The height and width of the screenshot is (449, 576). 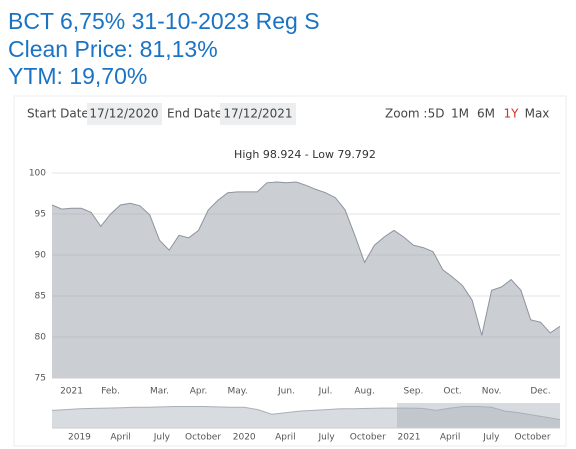 I want to click on x-tick-label: Jun., so click(x=286, y=392).